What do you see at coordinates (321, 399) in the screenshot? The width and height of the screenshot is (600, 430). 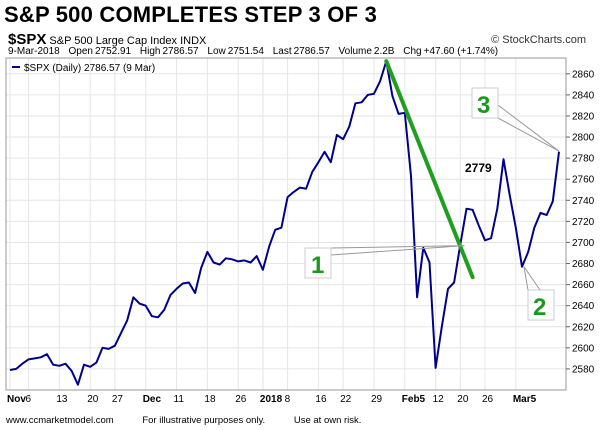 I see `x-tick-label: 16` at bounding box center [321, 399].